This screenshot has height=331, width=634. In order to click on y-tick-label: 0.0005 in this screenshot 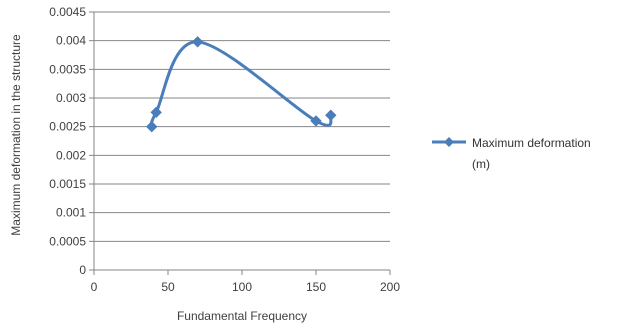, I will do `click(67, 241)`.